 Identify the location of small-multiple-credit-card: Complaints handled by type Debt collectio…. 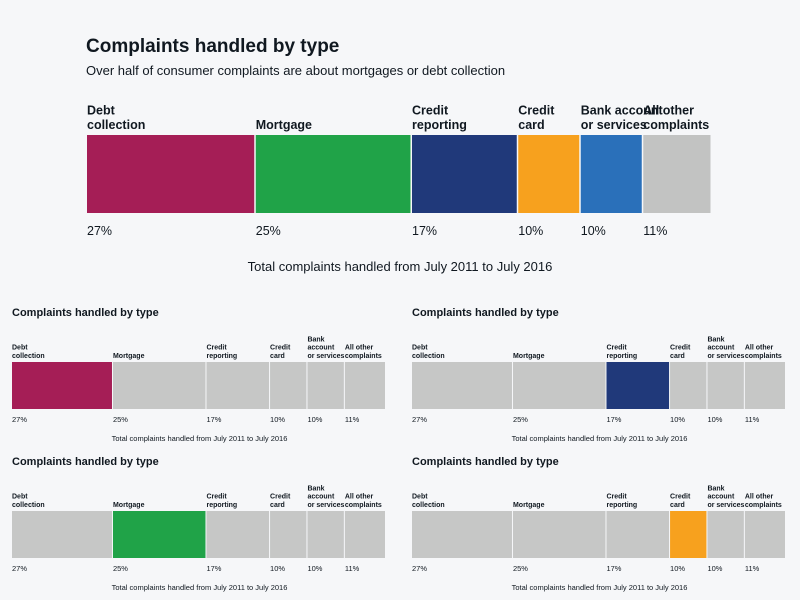
(606, 526).